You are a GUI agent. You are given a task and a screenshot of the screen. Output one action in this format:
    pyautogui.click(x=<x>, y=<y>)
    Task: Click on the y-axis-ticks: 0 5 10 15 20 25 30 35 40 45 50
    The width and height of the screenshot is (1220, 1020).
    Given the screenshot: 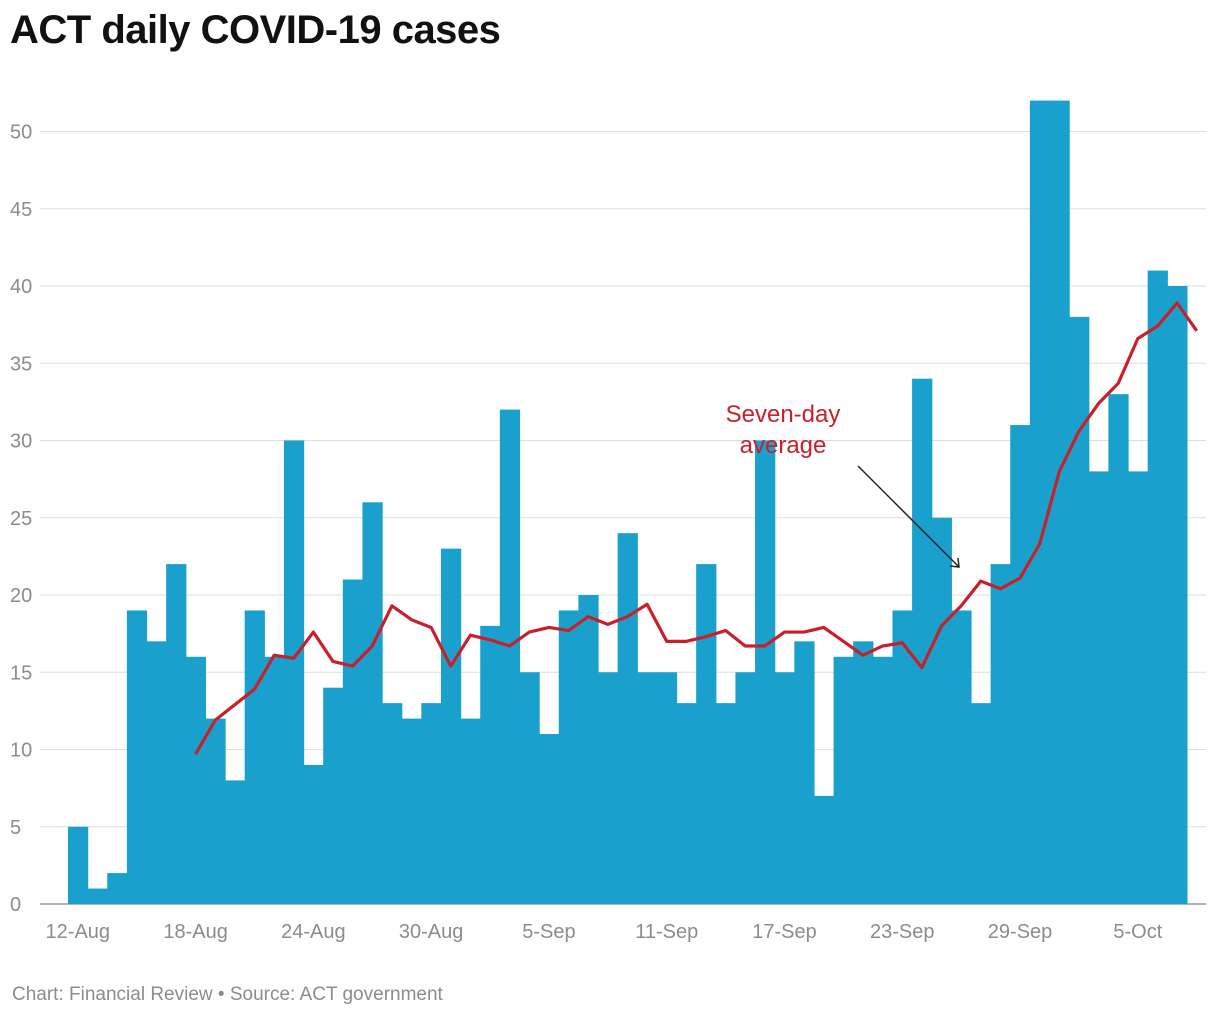 What is the action you would take?
    pyautogui.click(x=21, y=519)
    